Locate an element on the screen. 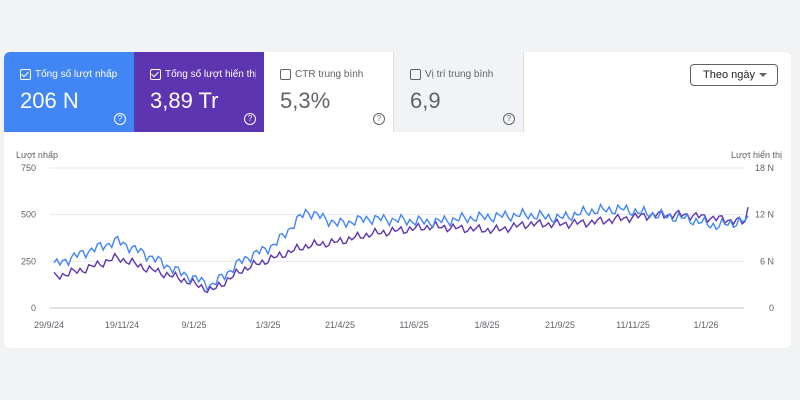 The image size is (800, 400). right-tick-label: 0 is located at coordinates (771, 308).